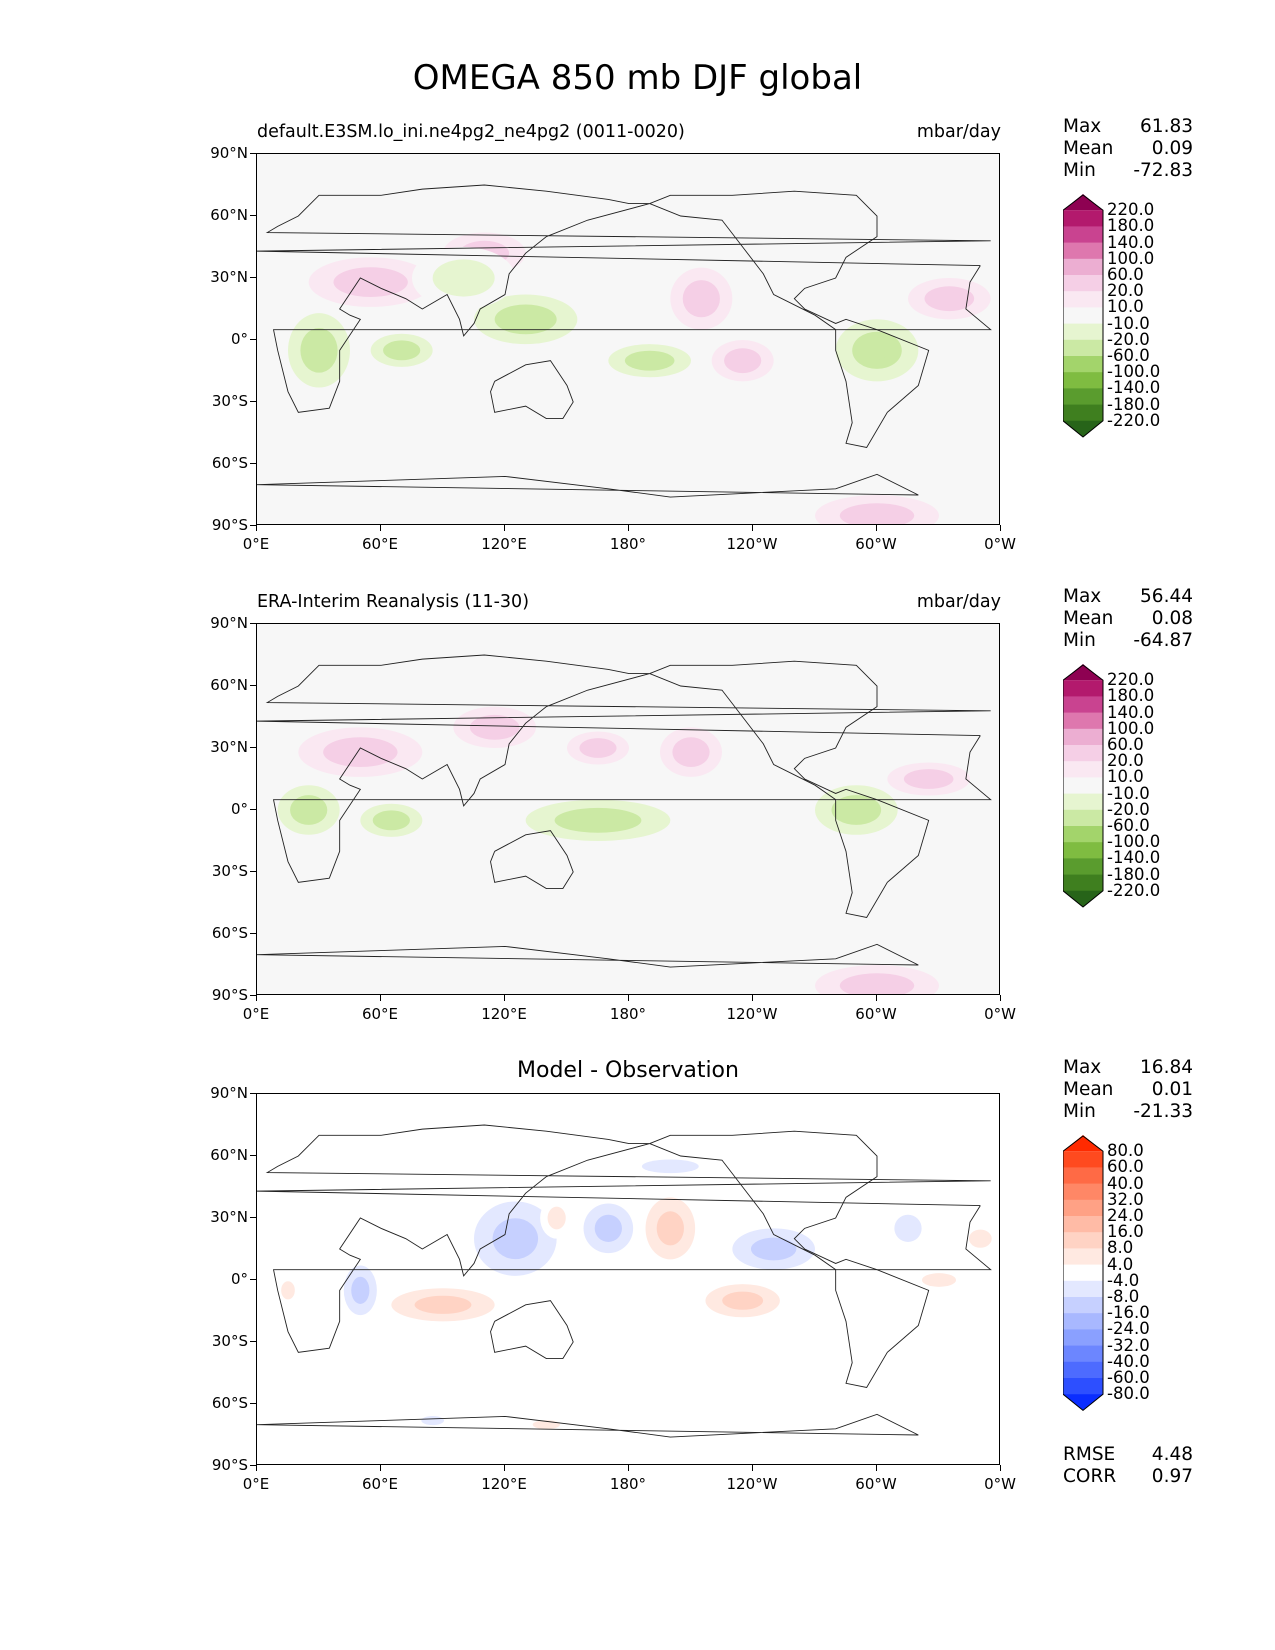 The width and height of the screenshot is (1275, 1650). Describe the element at coordinates (1128, 1466) in the screenshot. I see `panel-3-metrics: RMSE 4.48 CORR 0.97` at that location.